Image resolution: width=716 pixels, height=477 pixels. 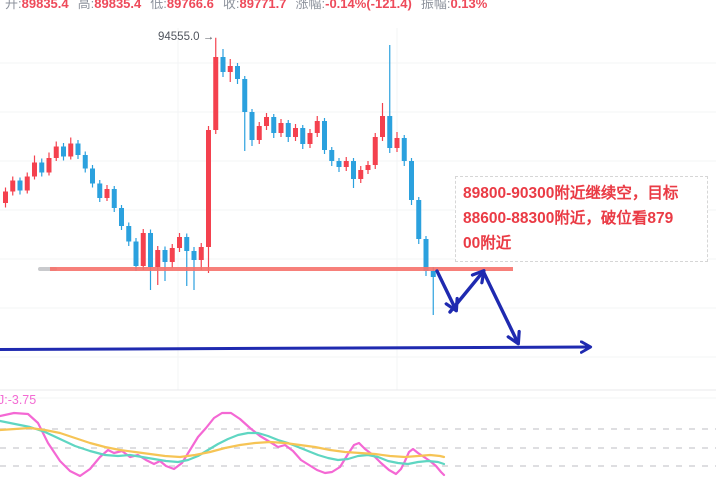 What do you see at coordinates (568, 218) in the screenshot?
I see `annotation-line-2: 88600-88300附近，破位看879` at bounding box center [568, 218].